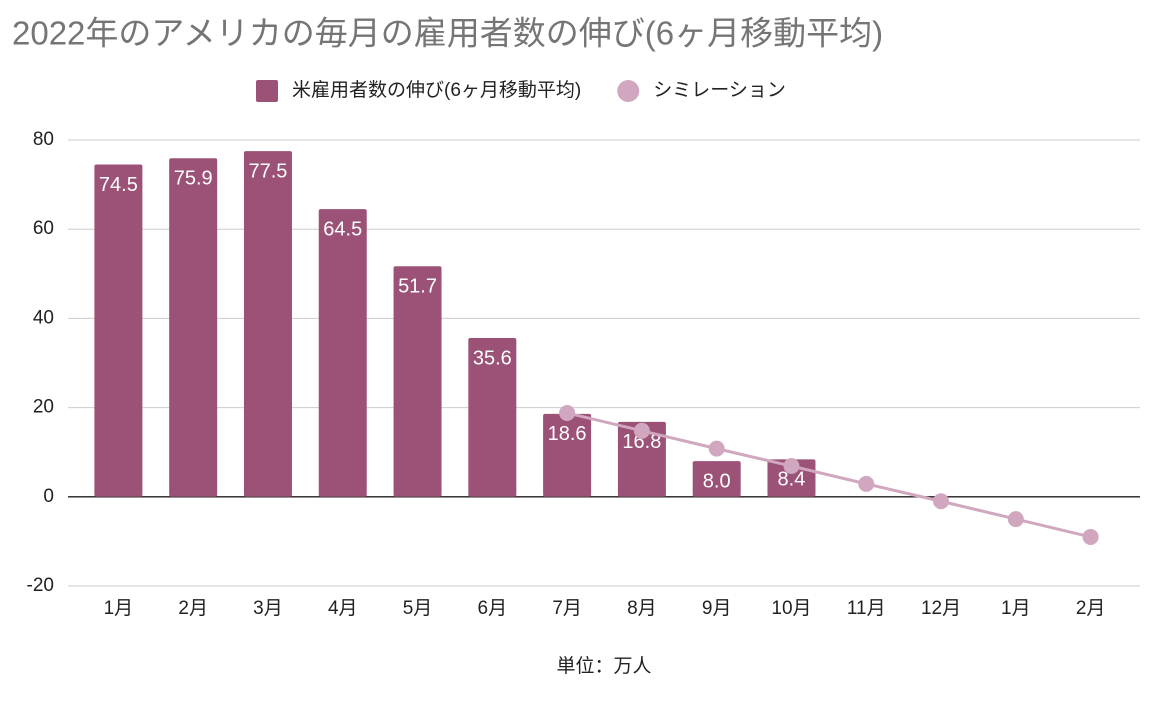 This screenshot has width=1168, height=704. I want to click on legend-label: シミレーション, so click(719, 90).